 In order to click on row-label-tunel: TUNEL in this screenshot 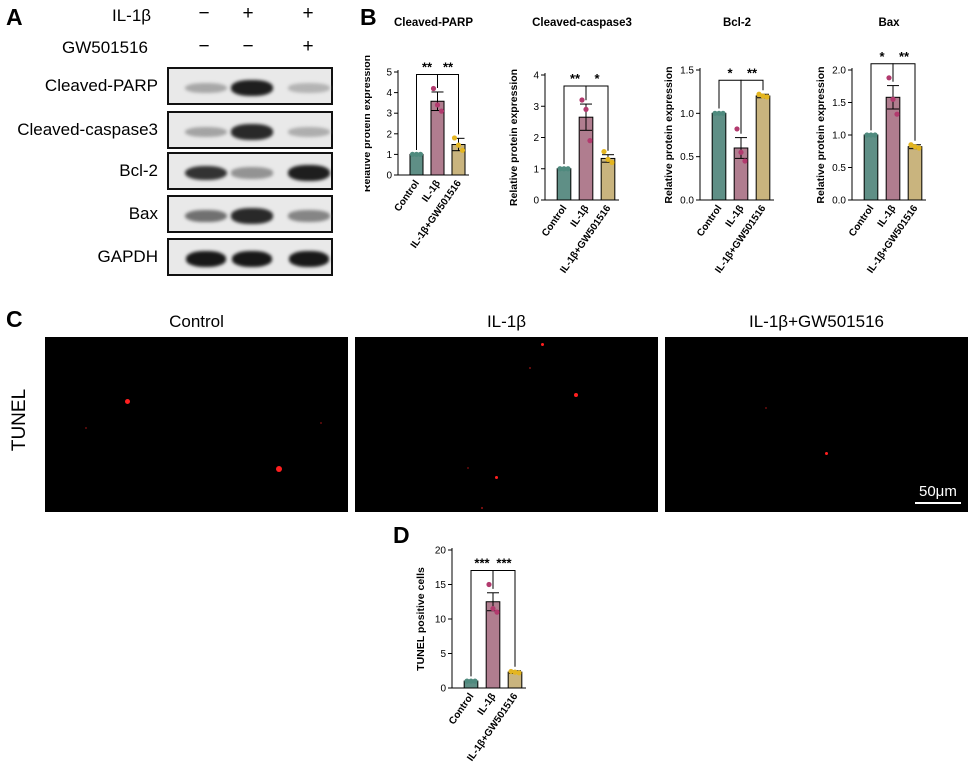, I will do `click(20, 420)`.